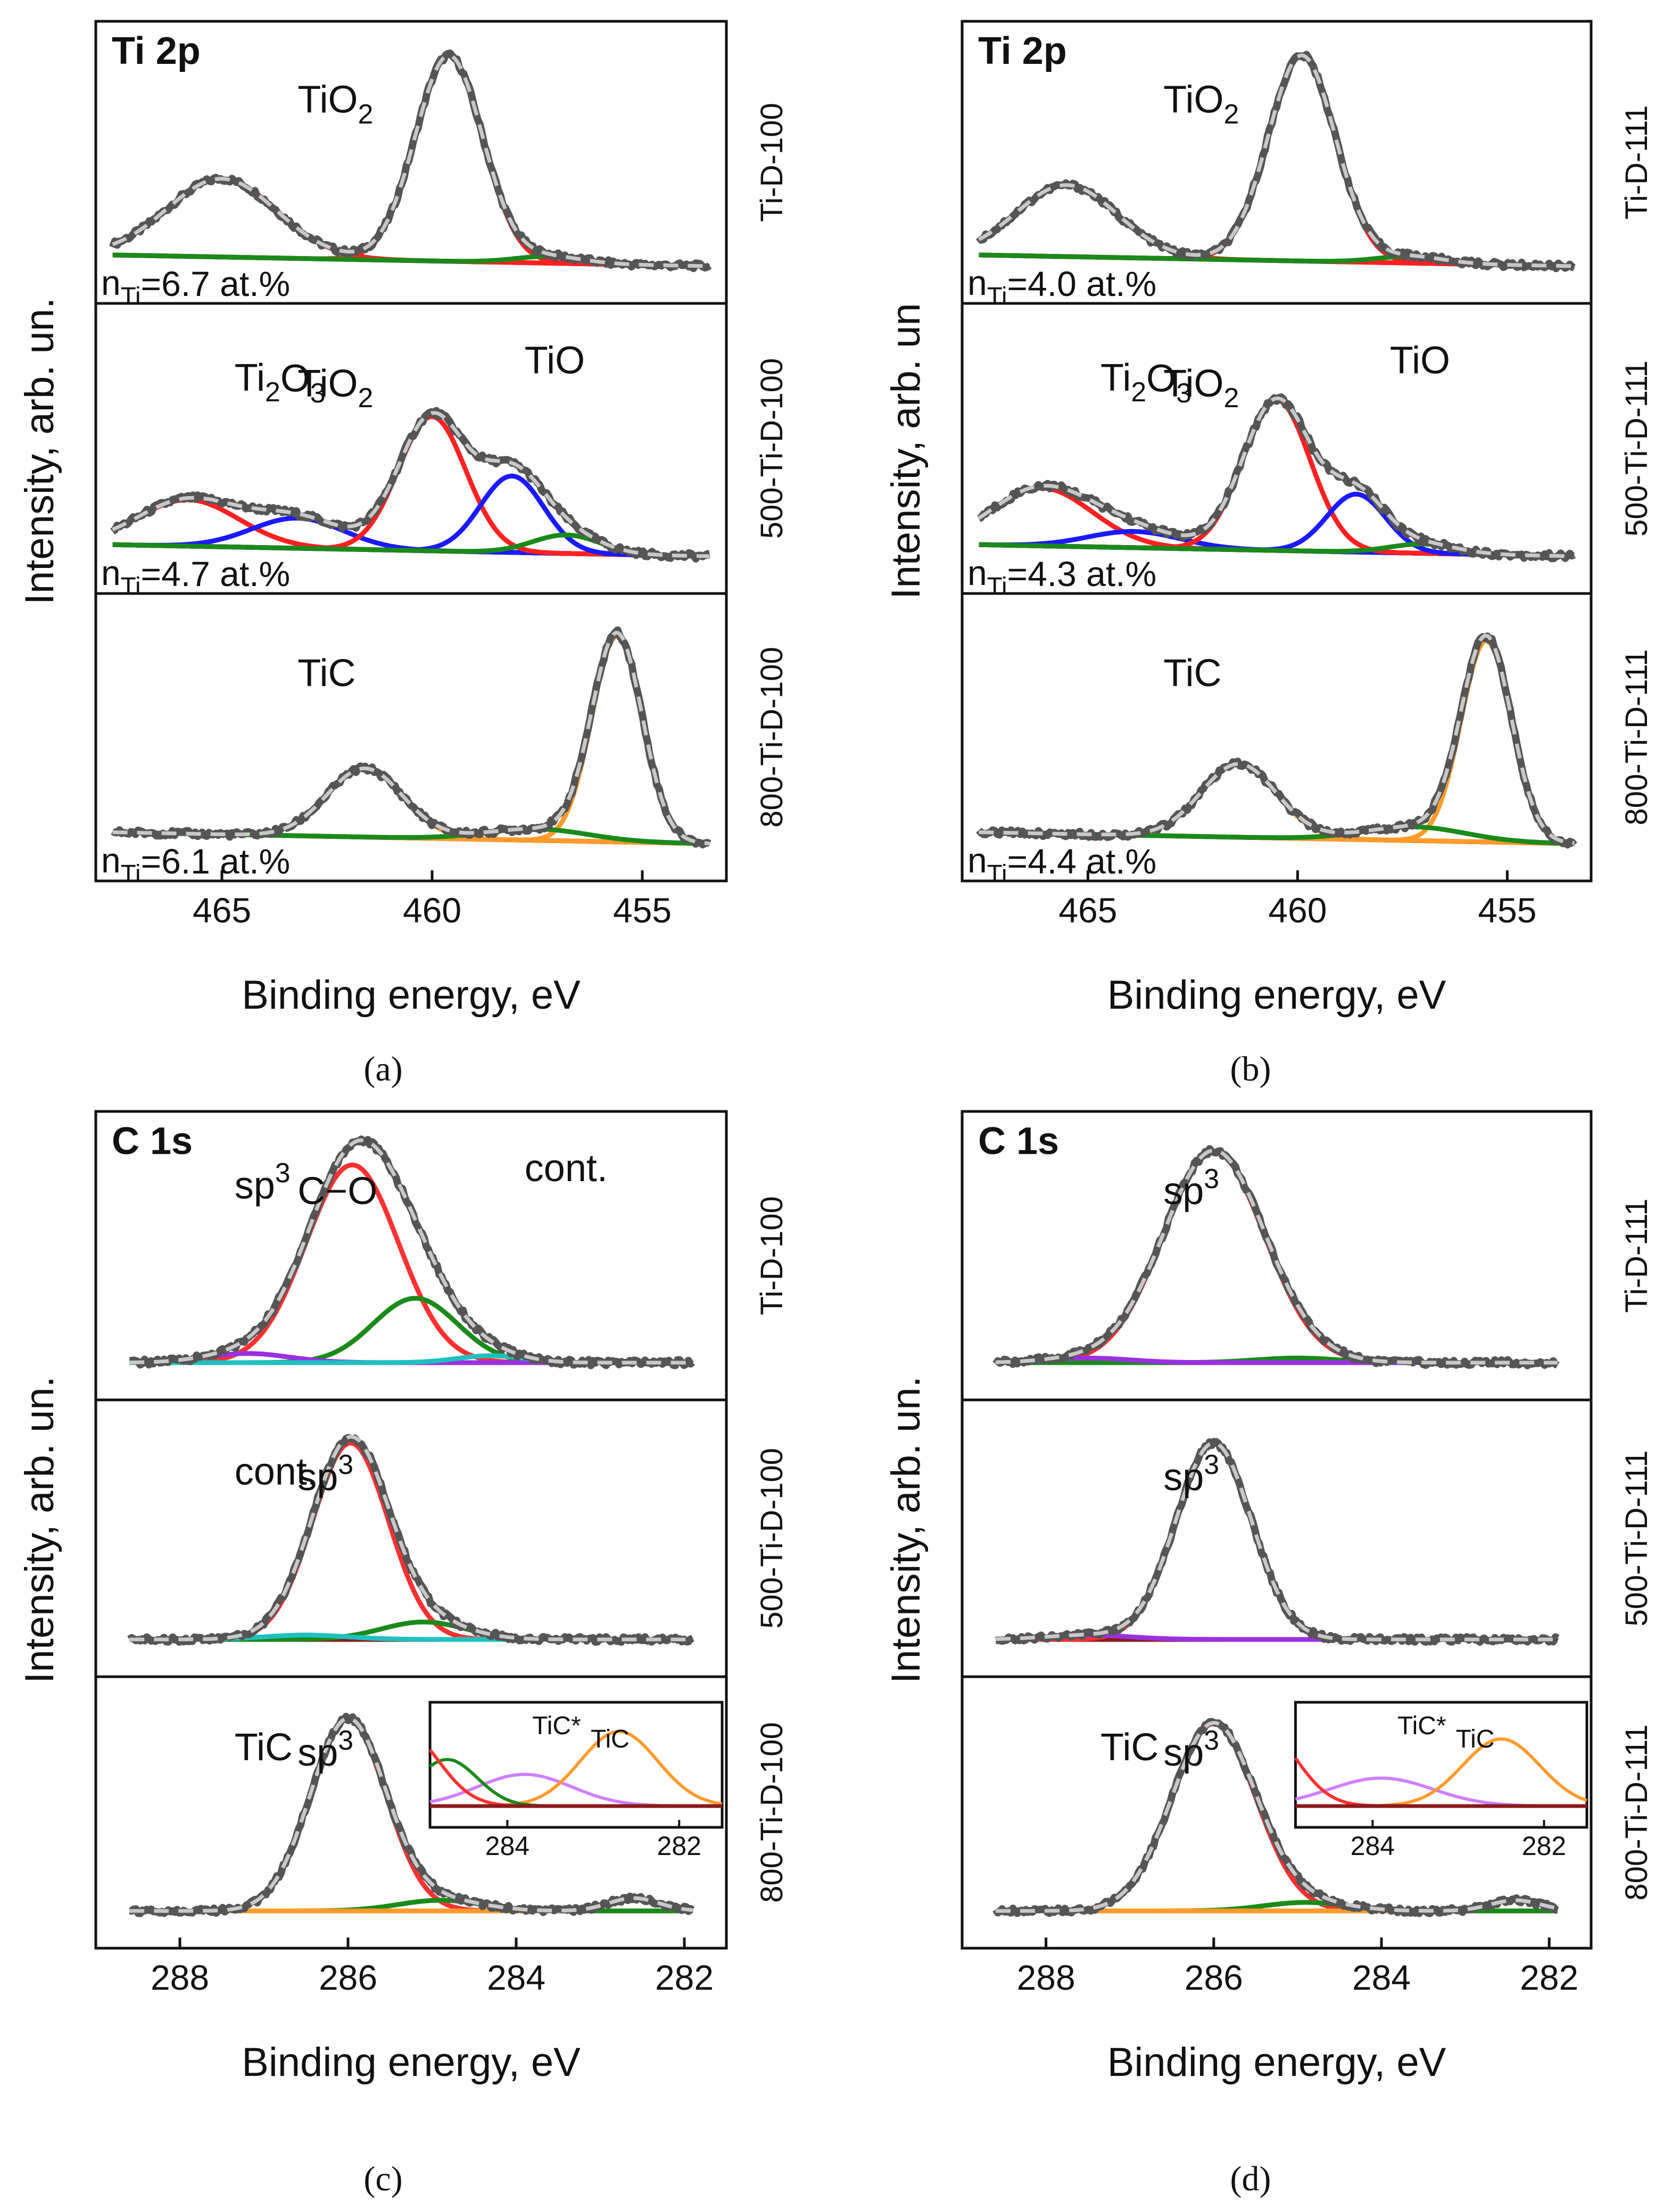  Describe the element at coordinates (1250, 2178) in the screenshot. I see `panel-caption: (d)` at that location.